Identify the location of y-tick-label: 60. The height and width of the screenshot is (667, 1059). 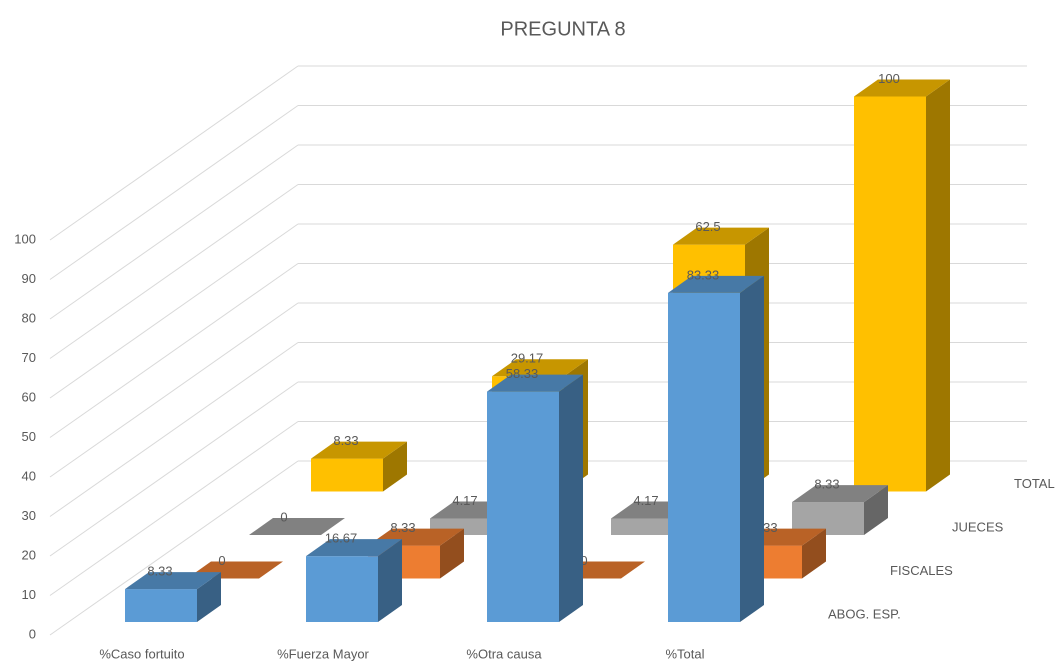
(29, 396).